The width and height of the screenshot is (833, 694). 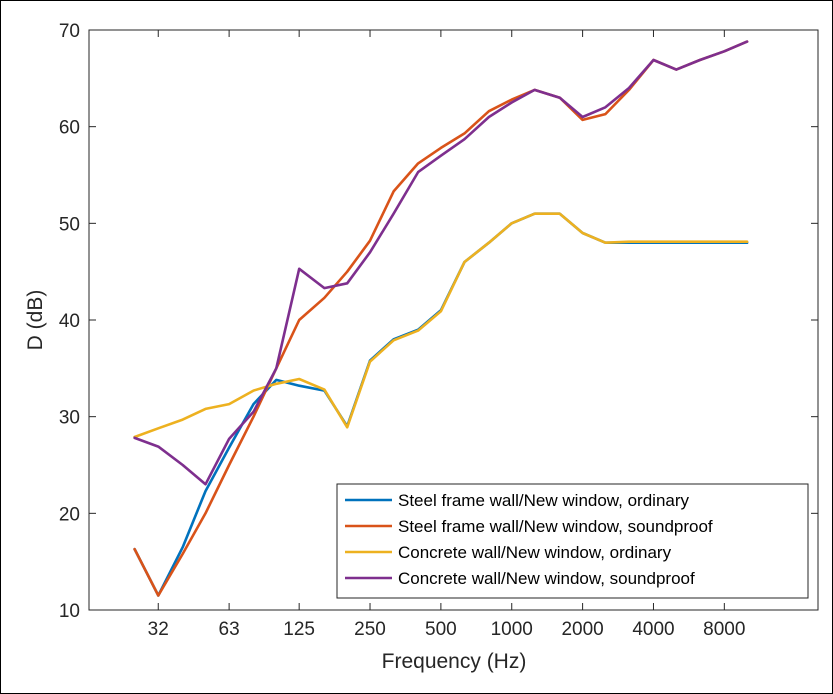 What do you see at coordinates (69, 514) in the screenshot?
I see `y-tick-label: 20` at bounding box center [69, 514].